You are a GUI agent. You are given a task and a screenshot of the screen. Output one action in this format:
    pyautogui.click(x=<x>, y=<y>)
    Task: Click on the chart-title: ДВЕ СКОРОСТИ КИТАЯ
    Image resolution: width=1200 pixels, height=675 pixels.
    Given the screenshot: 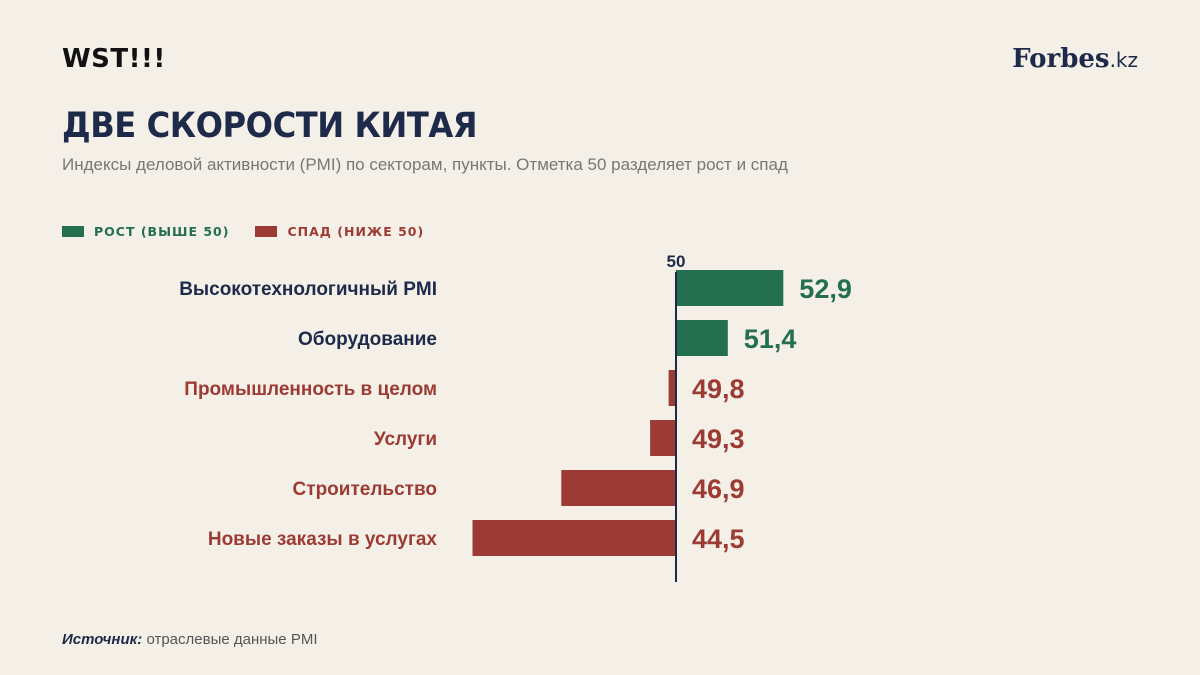 What is the action you would take?
    pyautogui.click(x=270, y=126)
    